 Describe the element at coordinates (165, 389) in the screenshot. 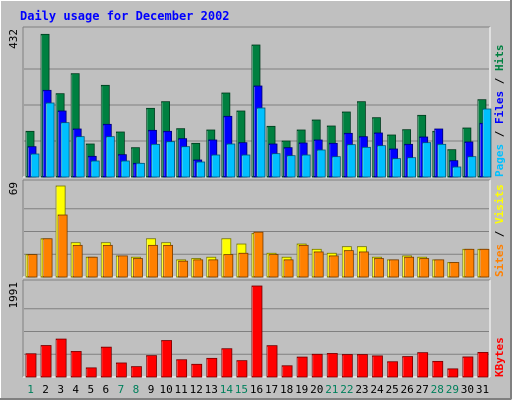

I see `day-label: 10` at that location.